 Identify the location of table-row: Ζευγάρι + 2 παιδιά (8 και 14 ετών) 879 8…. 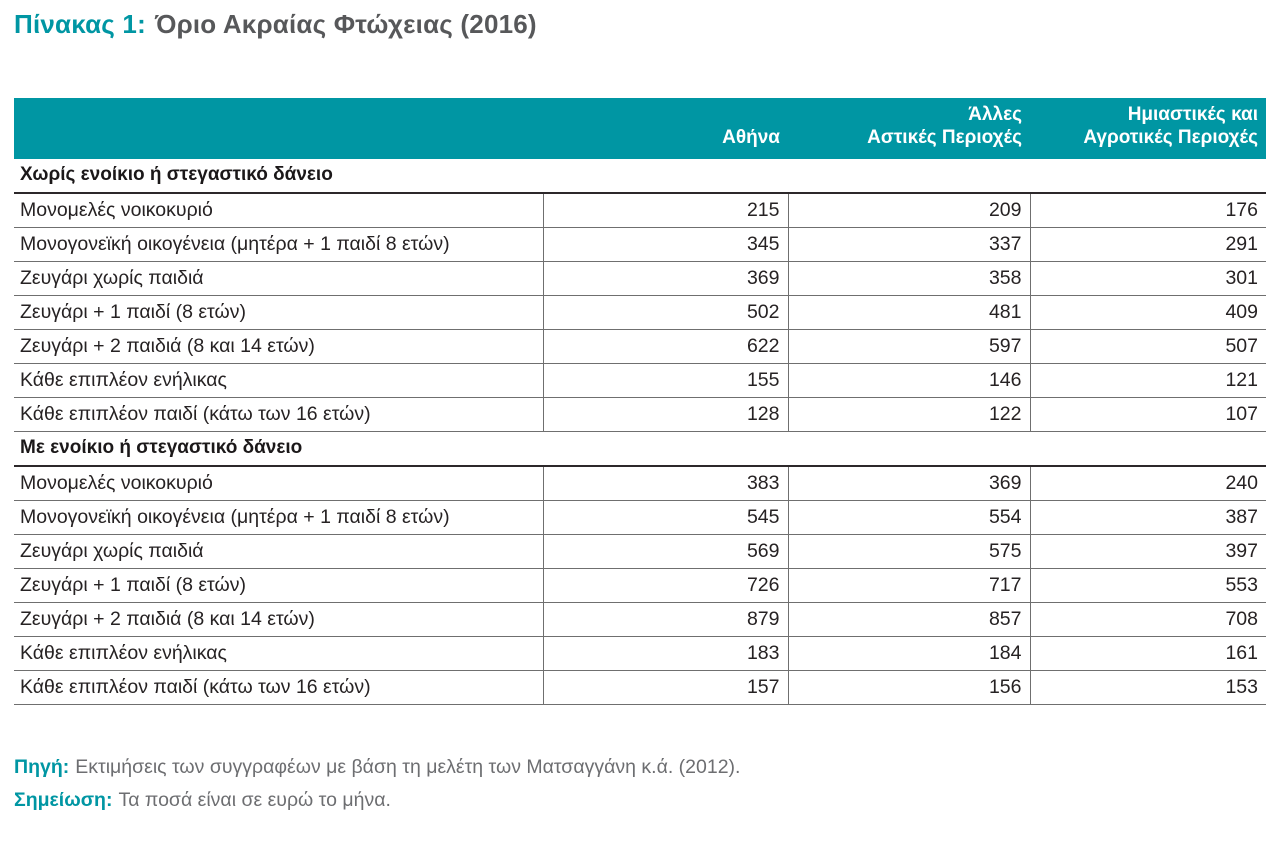
(640, 619).